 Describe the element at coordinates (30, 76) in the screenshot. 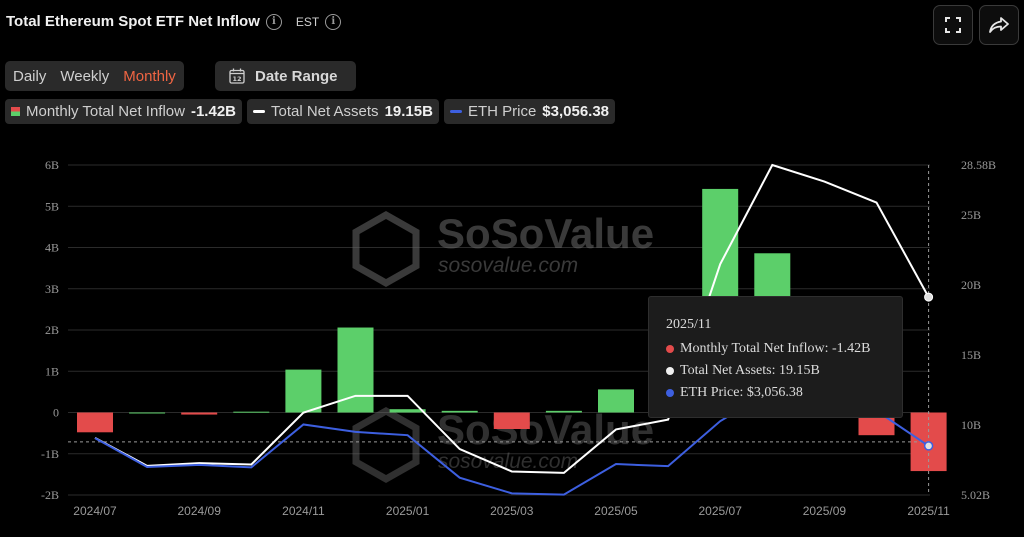

I see `tab-daily: Daily` at that location.